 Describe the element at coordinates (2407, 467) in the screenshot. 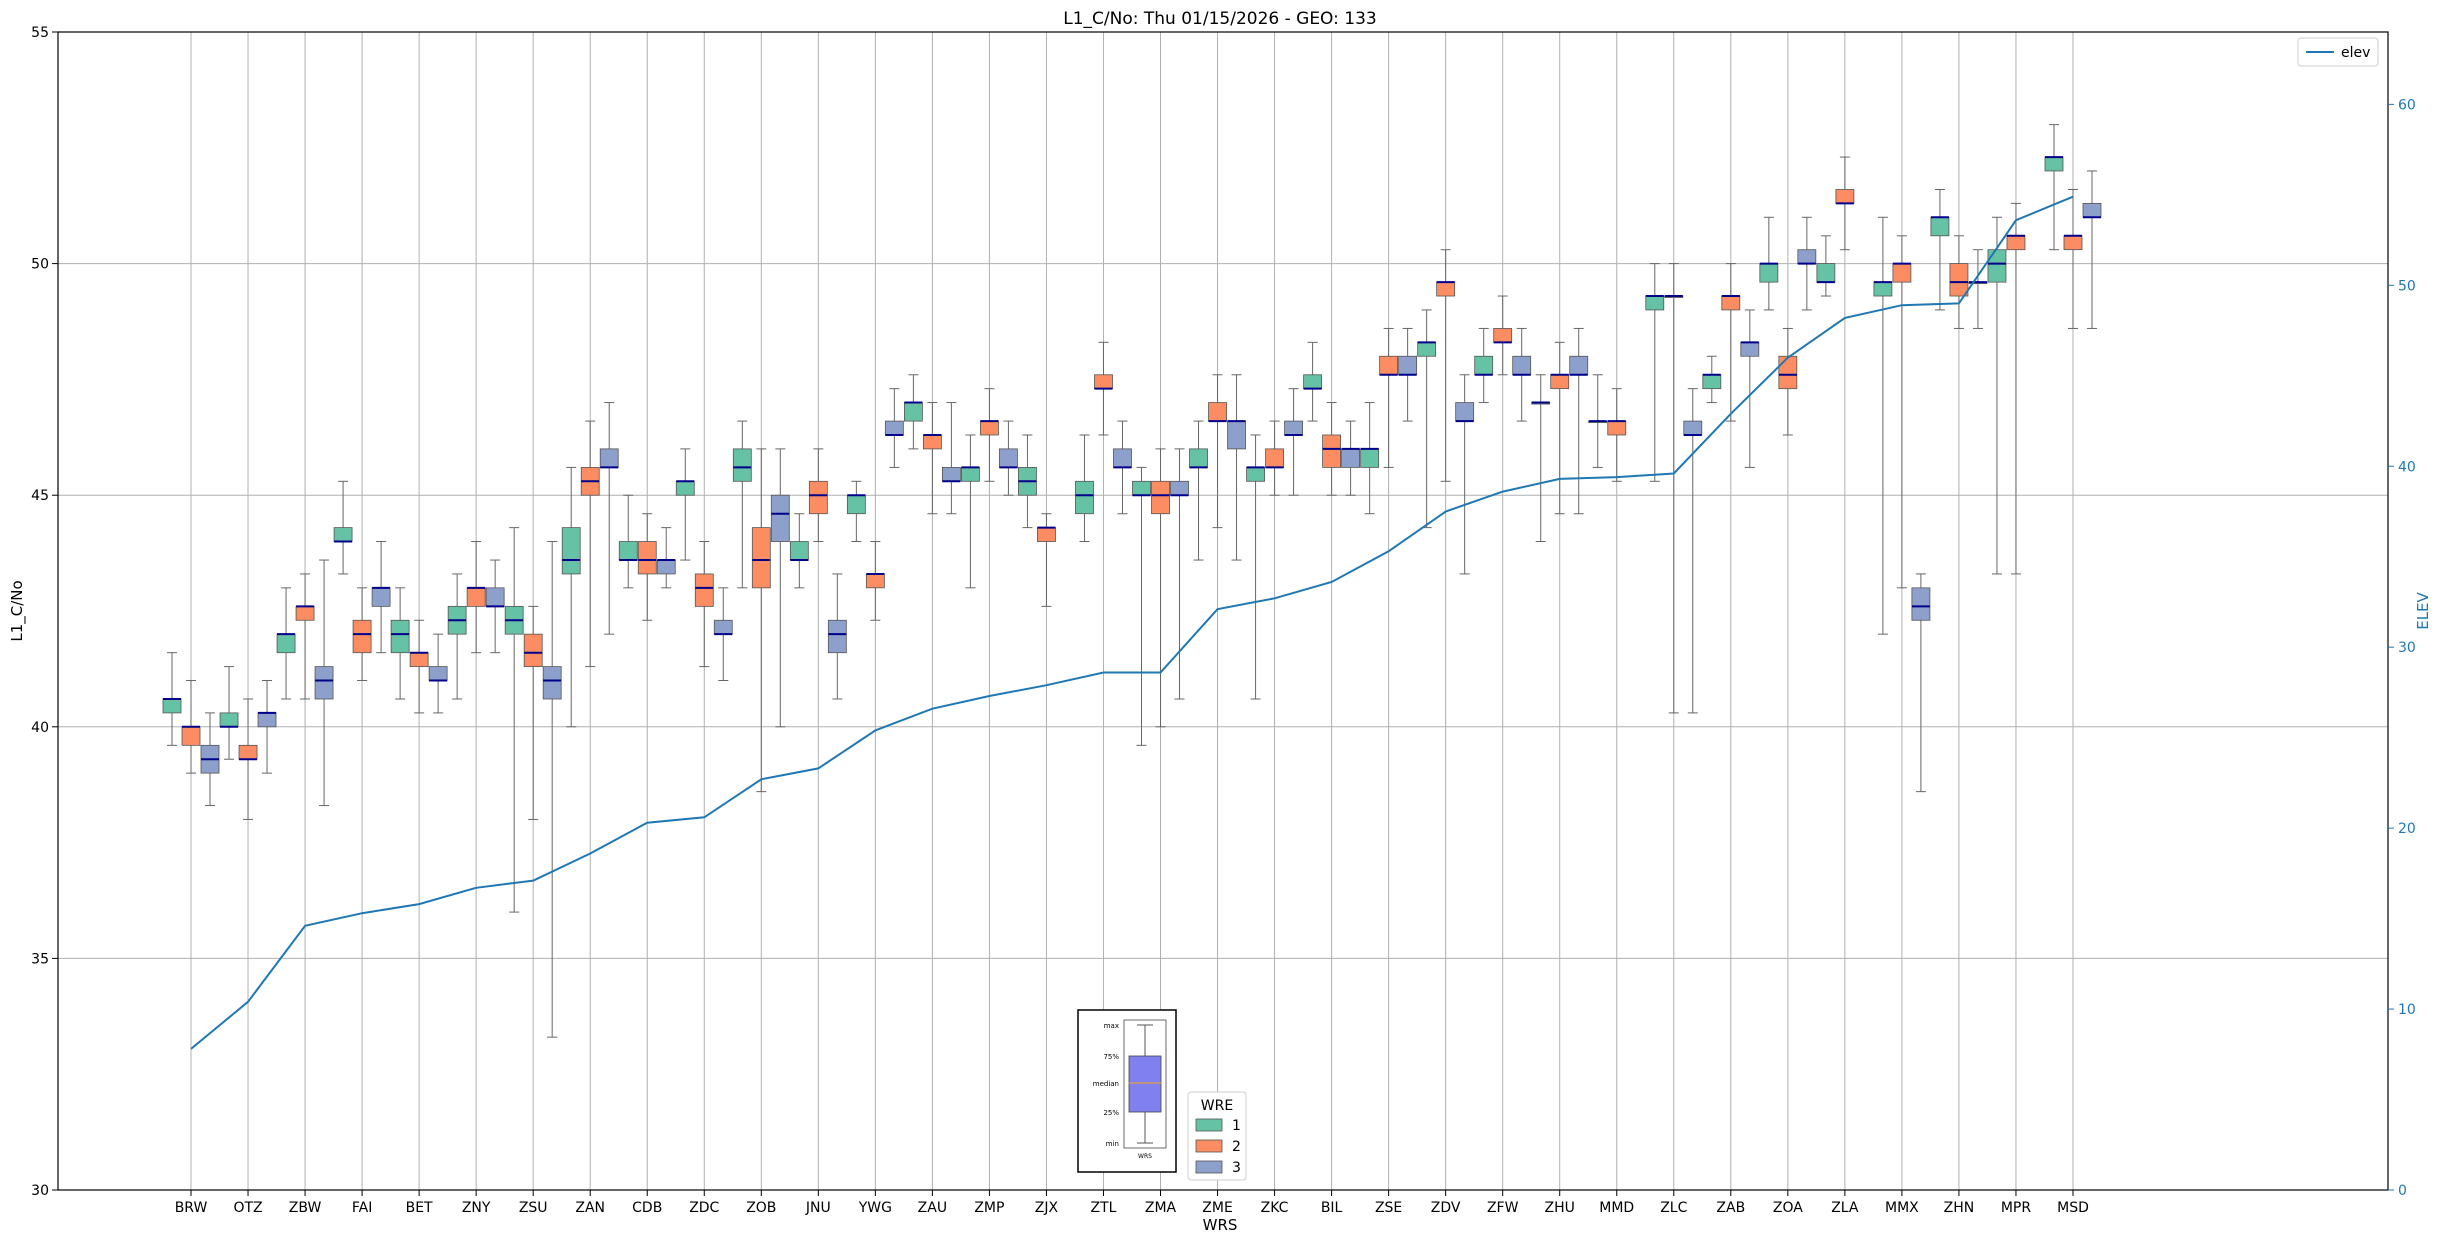

I see `y2-tick-label: 40` at that location.